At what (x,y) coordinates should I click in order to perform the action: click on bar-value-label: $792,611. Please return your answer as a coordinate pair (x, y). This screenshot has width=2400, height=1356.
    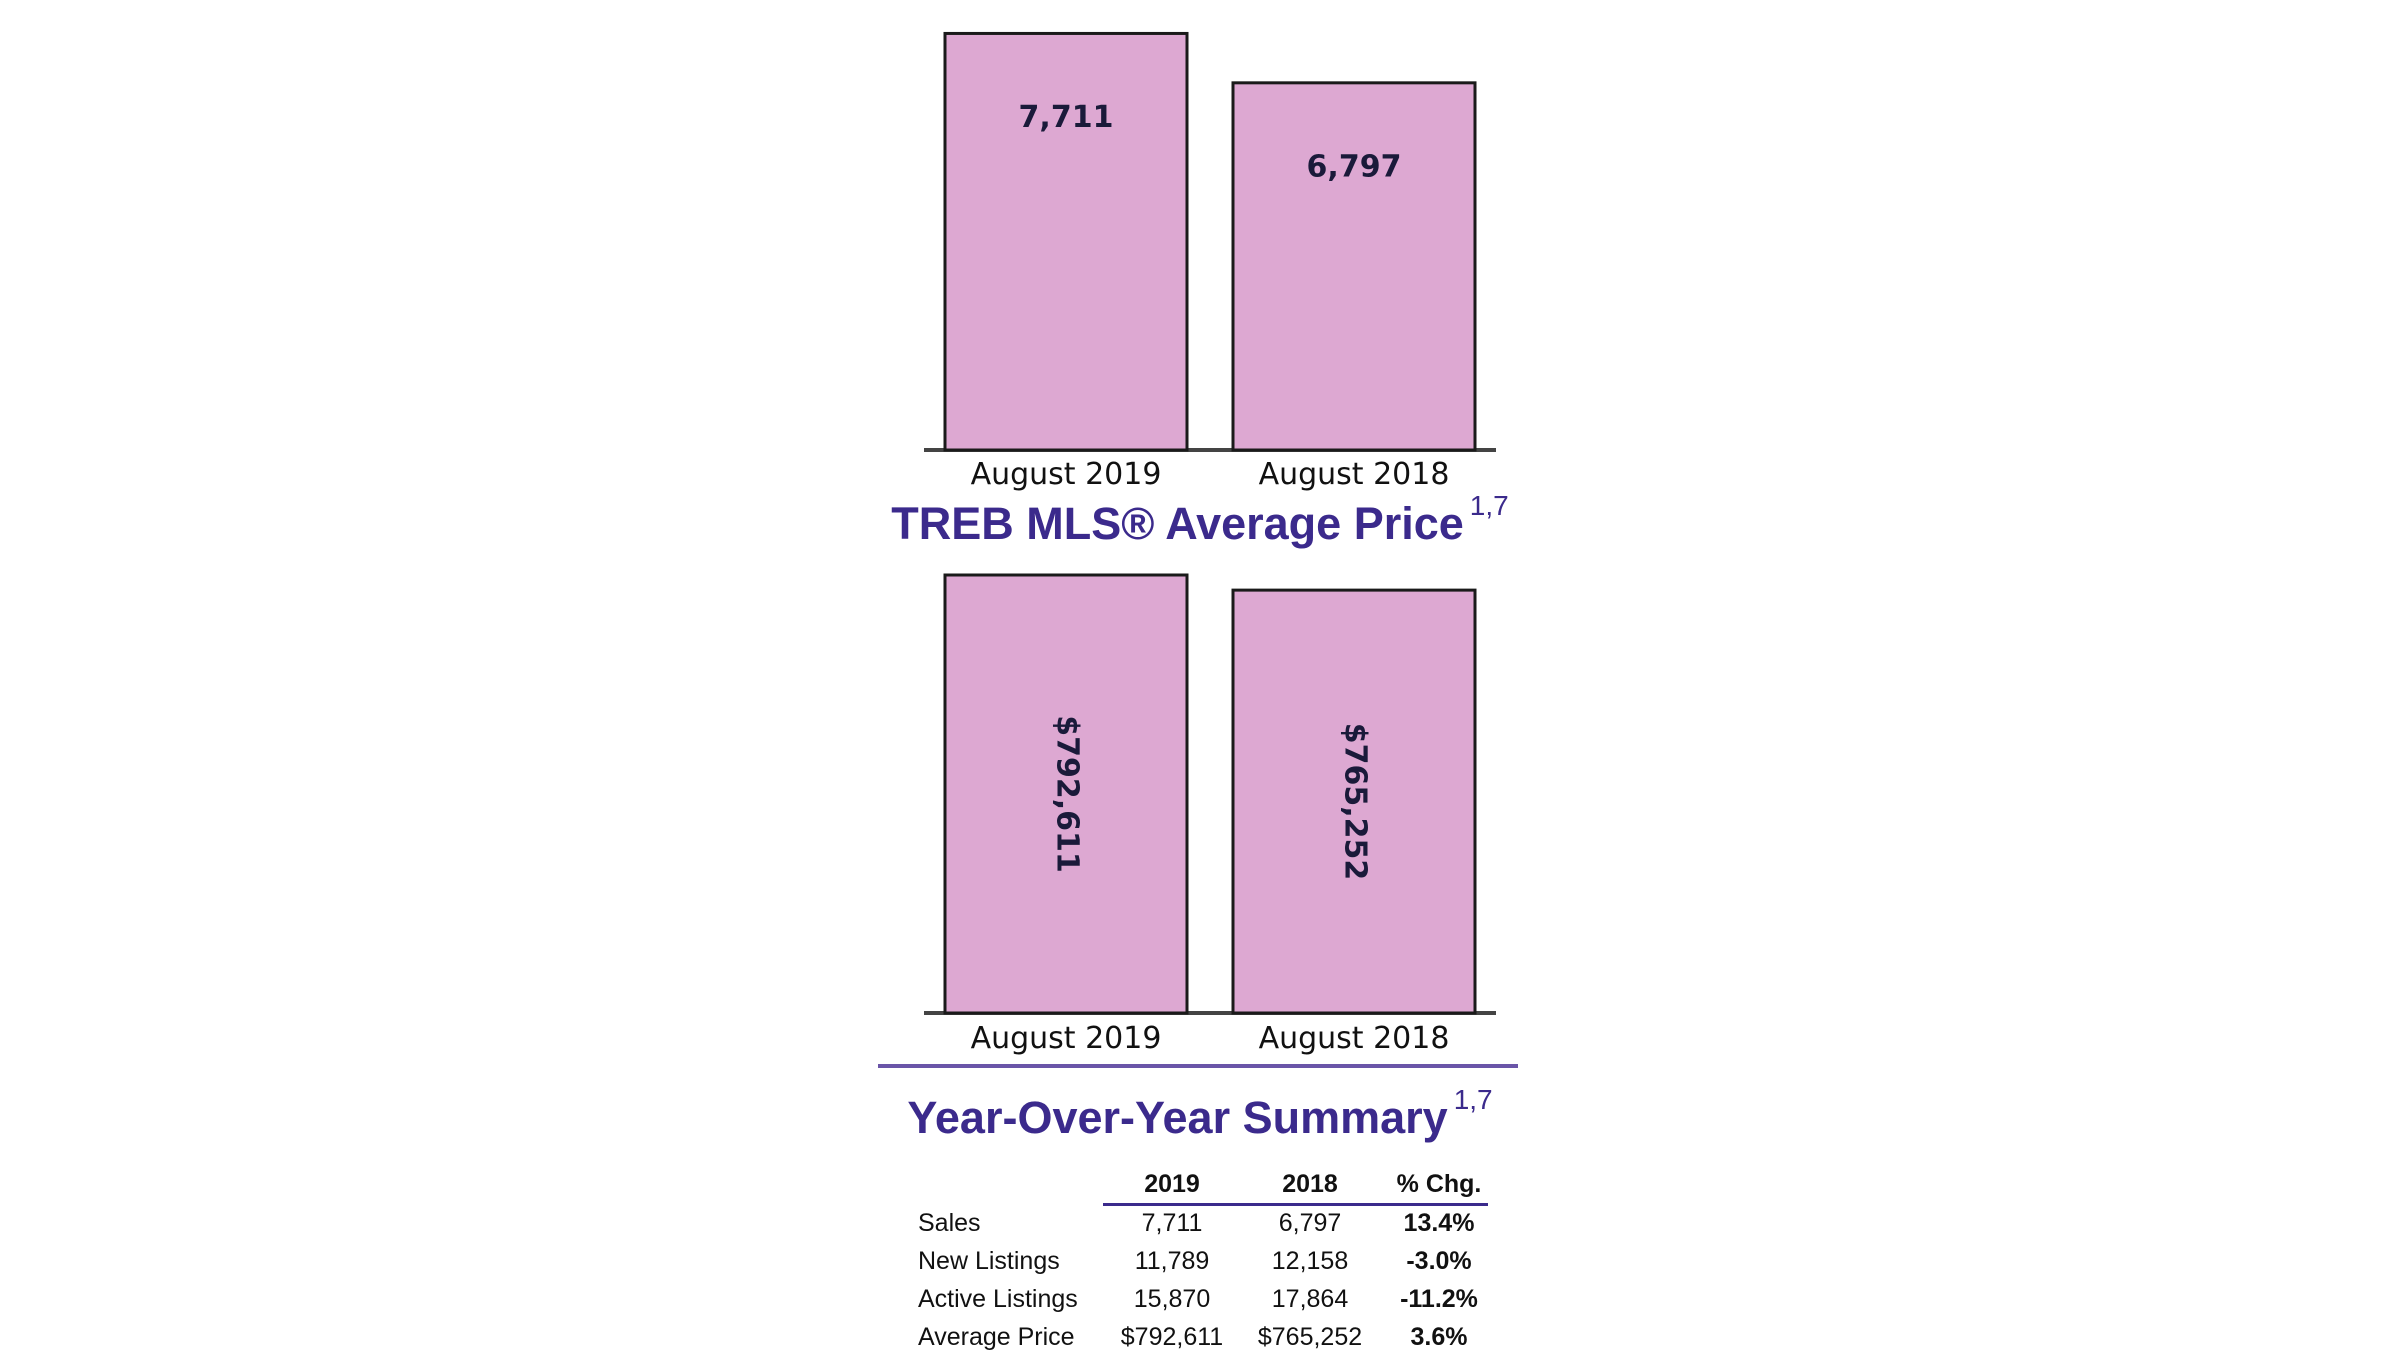
    Looking at the image, I should click on (1067, 794).